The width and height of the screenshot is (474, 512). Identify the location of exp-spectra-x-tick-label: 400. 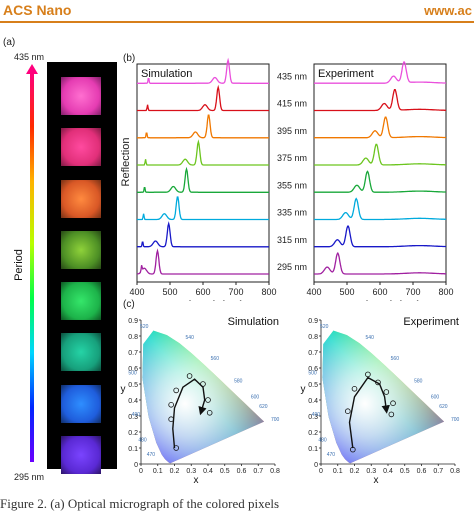
(313, 292).